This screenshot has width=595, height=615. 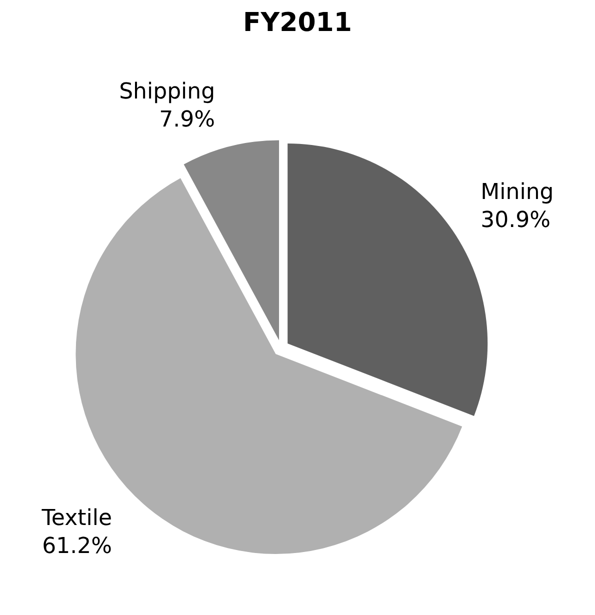 I want to click on chart-title: FY2011, so click(x=297, y=23).